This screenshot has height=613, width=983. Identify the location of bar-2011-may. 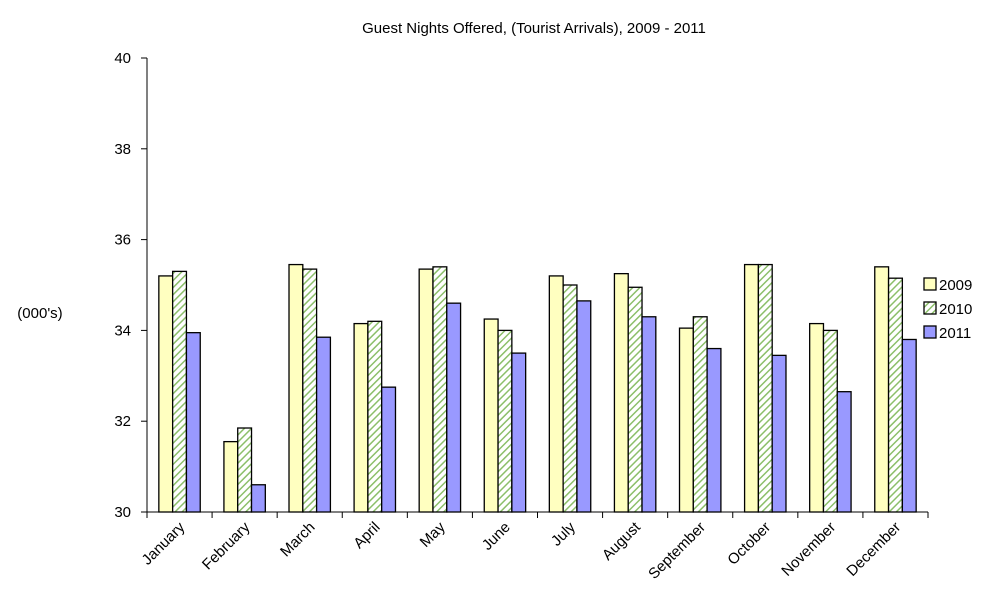
(454, 407).